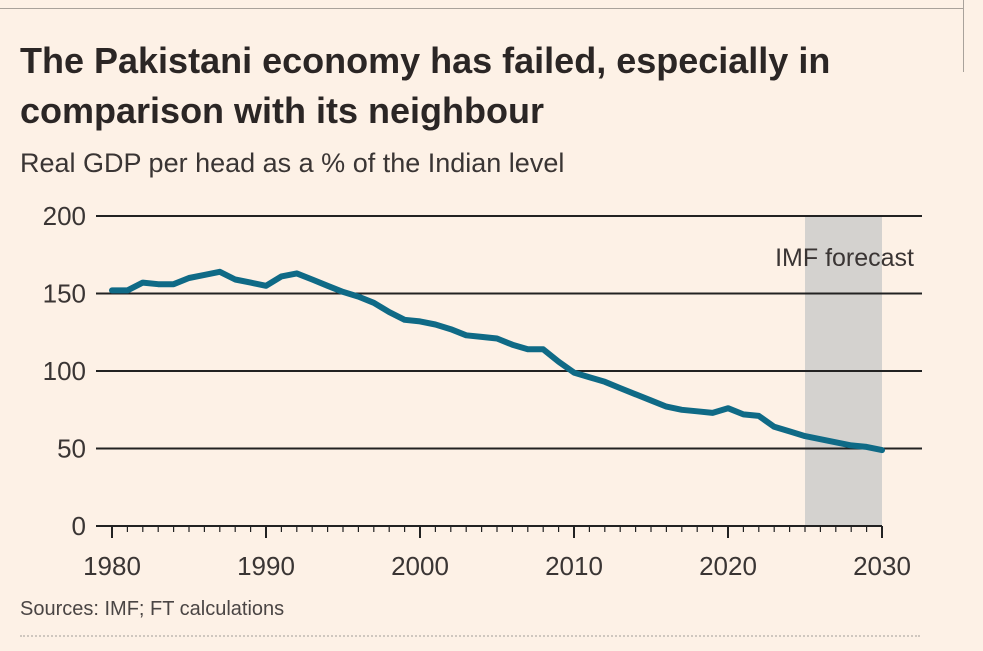  Describe the element at coordinates (64, 216) in the screenshot. I see `y-tick-label-200: 200` at that location.